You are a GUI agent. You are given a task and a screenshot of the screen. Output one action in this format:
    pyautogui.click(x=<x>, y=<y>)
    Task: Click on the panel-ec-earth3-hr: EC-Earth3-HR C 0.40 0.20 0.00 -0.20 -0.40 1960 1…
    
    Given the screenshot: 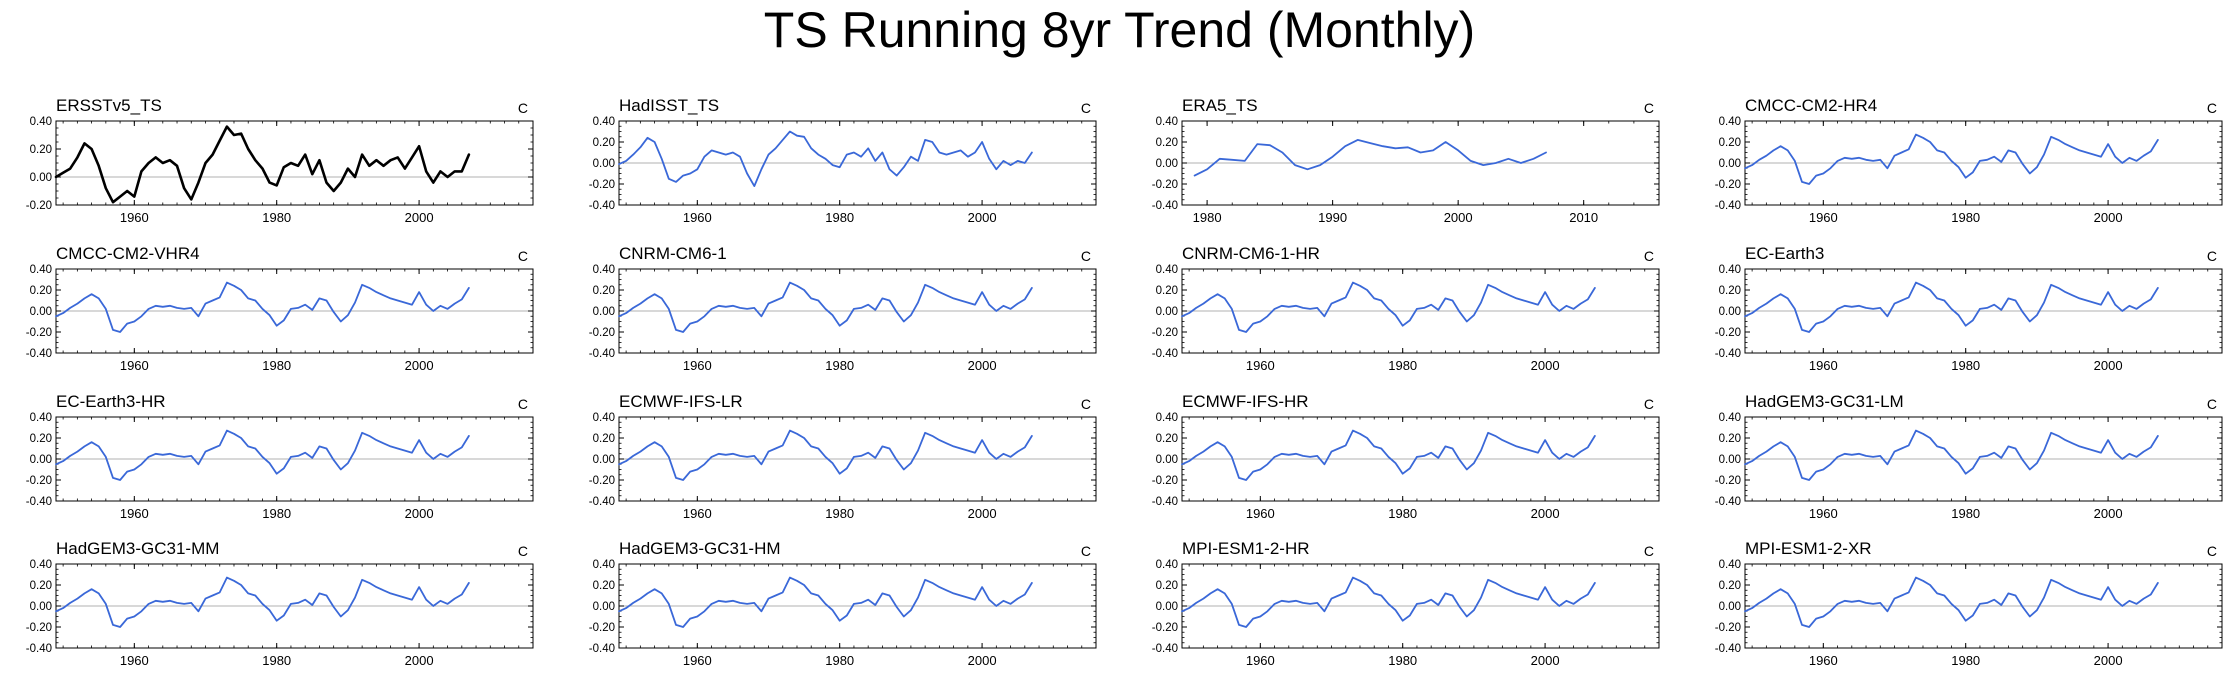 What is the action you would take?
    pyautogui.click(x=280, y=456)
    